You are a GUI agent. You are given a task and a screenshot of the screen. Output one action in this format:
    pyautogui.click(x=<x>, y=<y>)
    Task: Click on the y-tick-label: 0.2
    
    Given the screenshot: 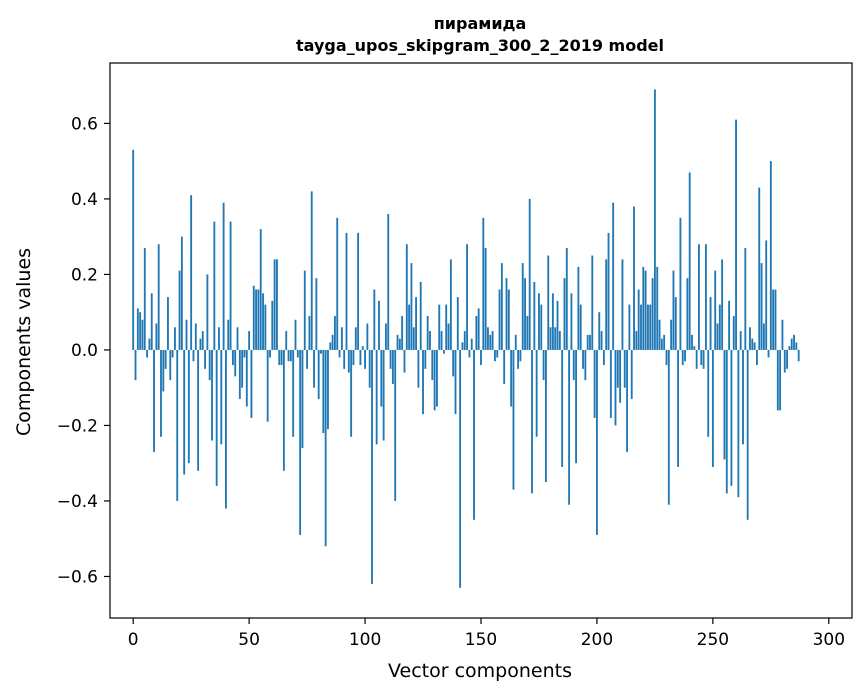 What is the action you would take?
    pyautogui.click(x=84, y=275)
    